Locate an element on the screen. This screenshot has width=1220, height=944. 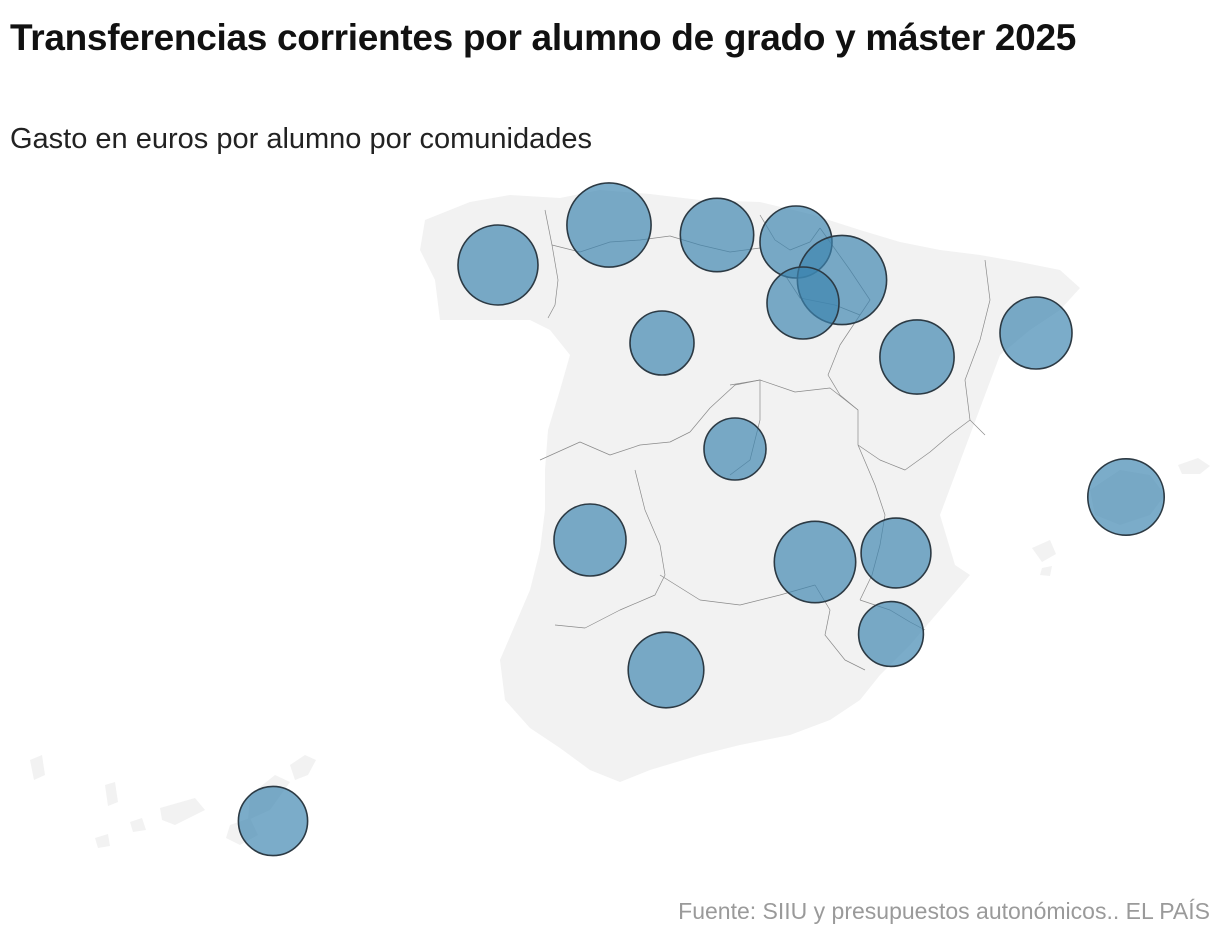
bubble-castilla-la-mancha is located at coordinates (815, 562).